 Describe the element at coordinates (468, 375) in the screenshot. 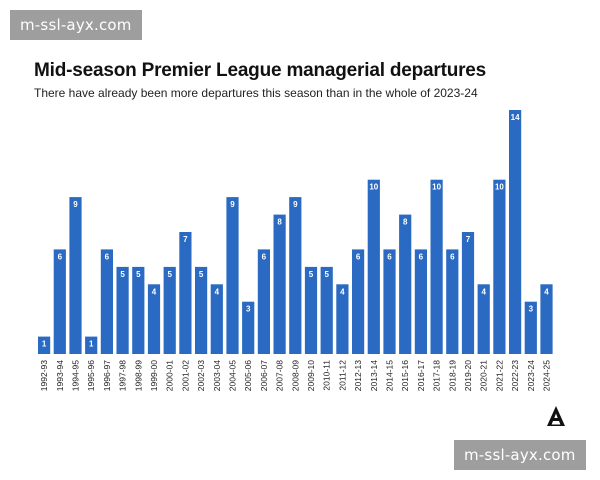

I see `x-tick-label: 2019-20` at that location.